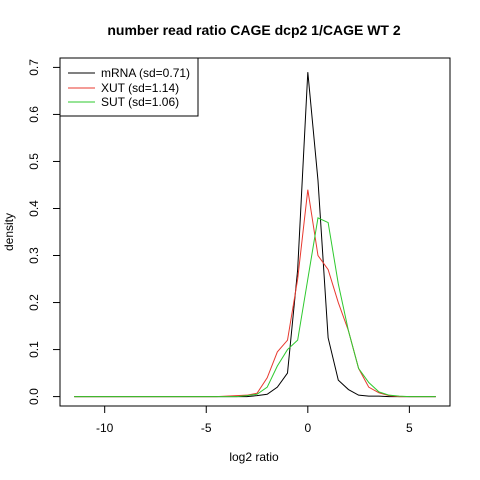 The height and width of the screenshot is (480, 480). What do you see at coordinates (34, 161) in the screenshot?
I see `y-tick-label: 0.5` at bounding box center [34, 161].